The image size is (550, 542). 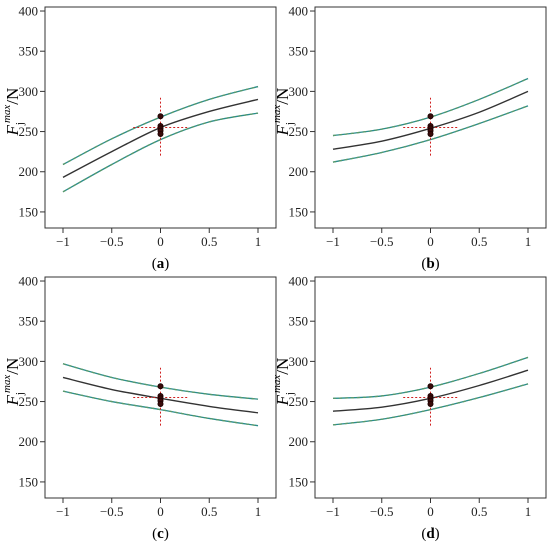 What do you see at coordinates (160, 534) in the screenshot?
I see `panel-label: (c)` at bounding box center [160, 534].